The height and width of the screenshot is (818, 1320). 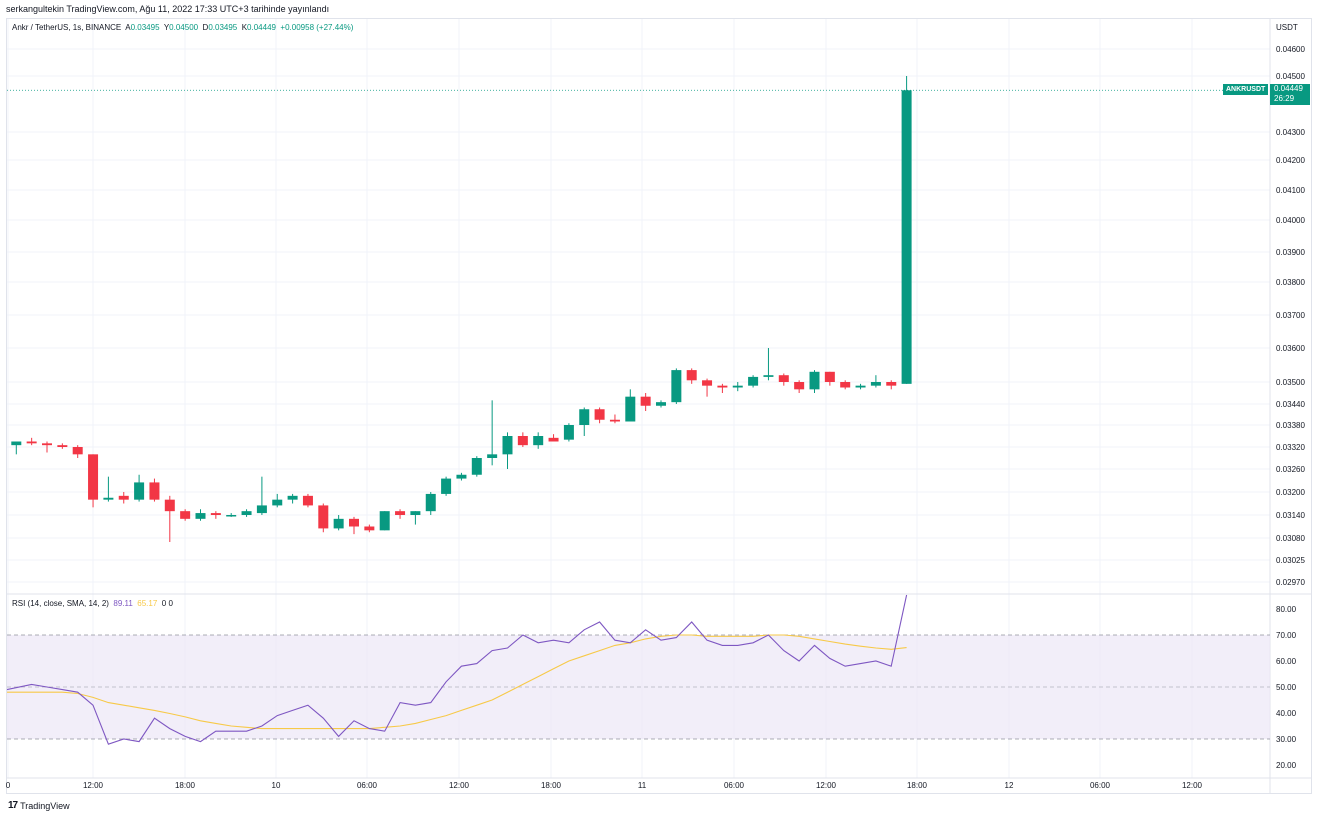 What do you see at coordinates (223, 27) in the screenshot?
I see `low-value: 0.03495` at bounding box center [223, 27].